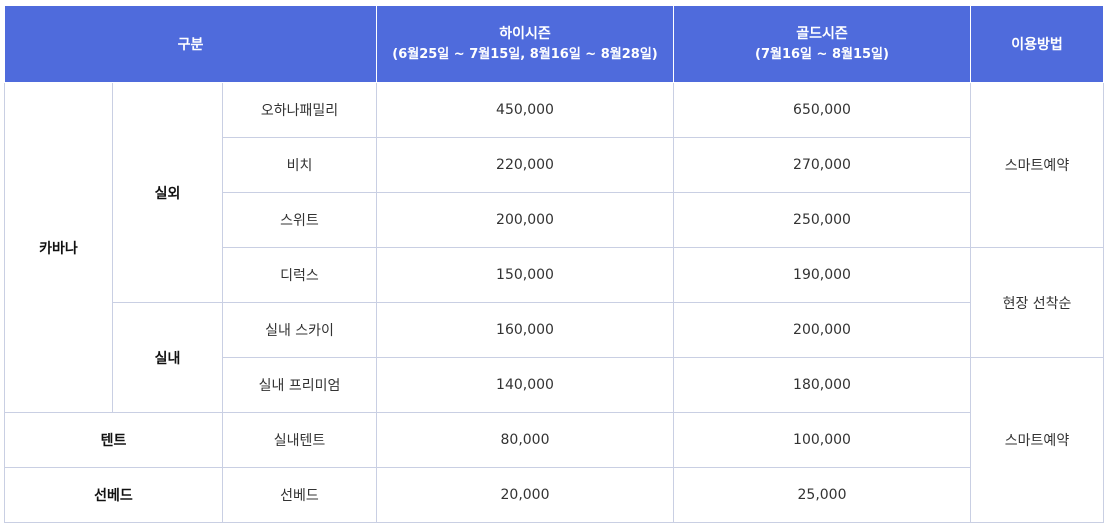 This screenshot has height=526, width=1112. What do you see at coordinates (1037, 165) in the screenshot?
I see `usage-smart-reservation: 스마트예약` at bounding box center [1037, 165].